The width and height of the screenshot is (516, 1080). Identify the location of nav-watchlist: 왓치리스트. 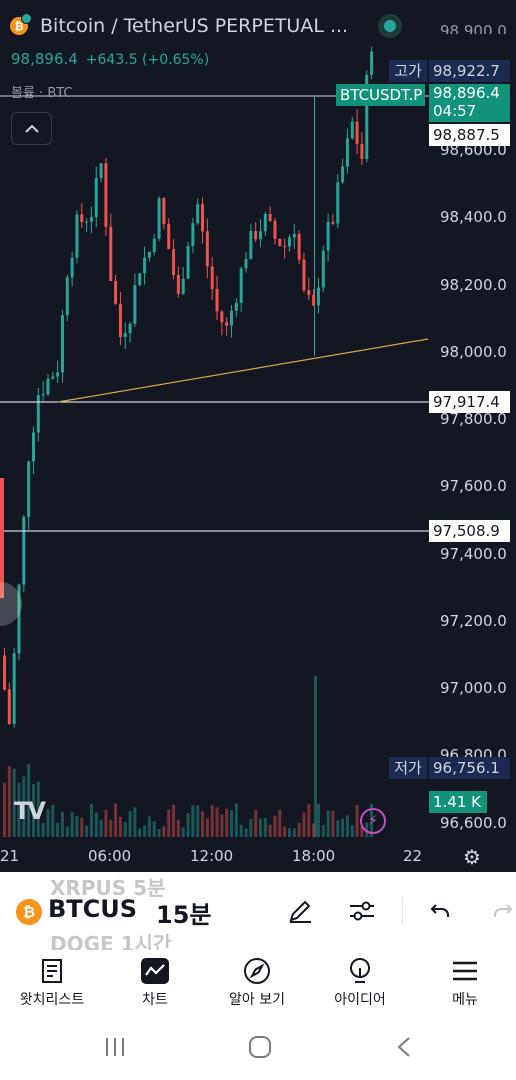
(52, 982).